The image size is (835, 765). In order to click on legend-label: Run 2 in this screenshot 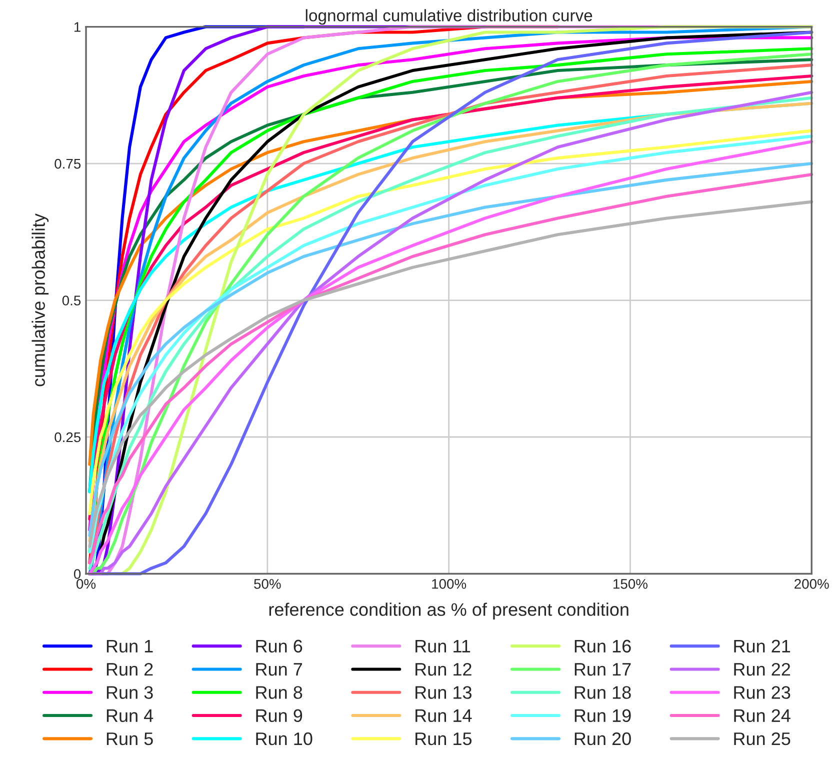, I will do `click(129, 669)`.